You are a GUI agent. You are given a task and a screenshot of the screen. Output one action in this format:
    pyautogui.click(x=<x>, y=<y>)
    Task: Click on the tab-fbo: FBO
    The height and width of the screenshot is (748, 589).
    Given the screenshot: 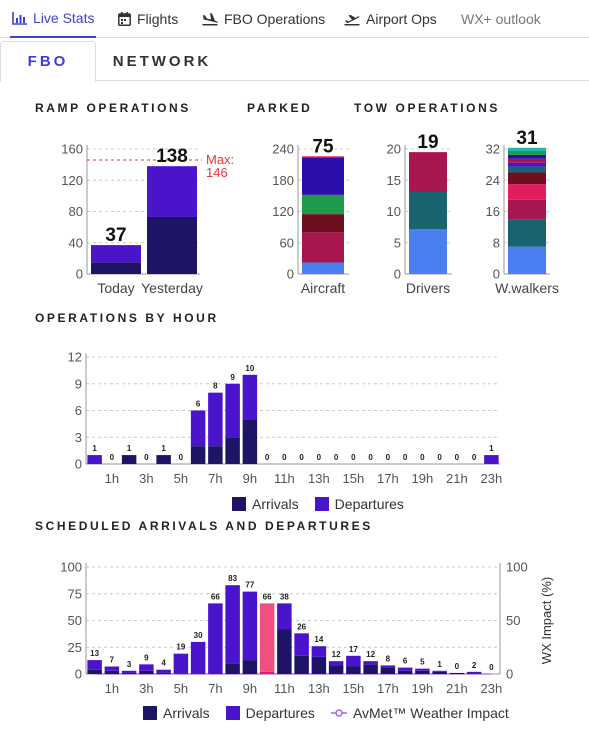 What is the action you would take?
    pyautogui.click(x=48, y=61)
    